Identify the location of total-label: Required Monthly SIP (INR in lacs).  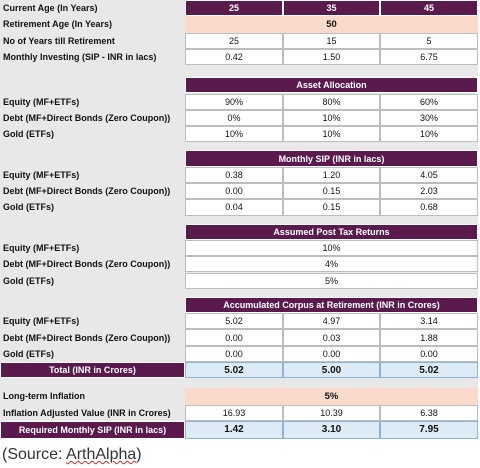
(92, 429).